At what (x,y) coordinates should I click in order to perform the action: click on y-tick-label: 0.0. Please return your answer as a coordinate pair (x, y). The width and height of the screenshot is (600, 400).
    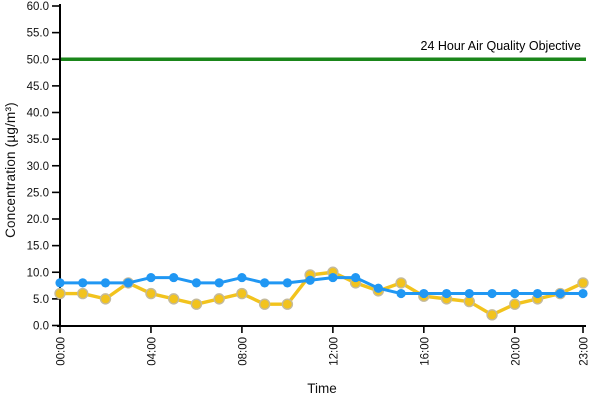
    Looking at the image, I should click on (41, 327).